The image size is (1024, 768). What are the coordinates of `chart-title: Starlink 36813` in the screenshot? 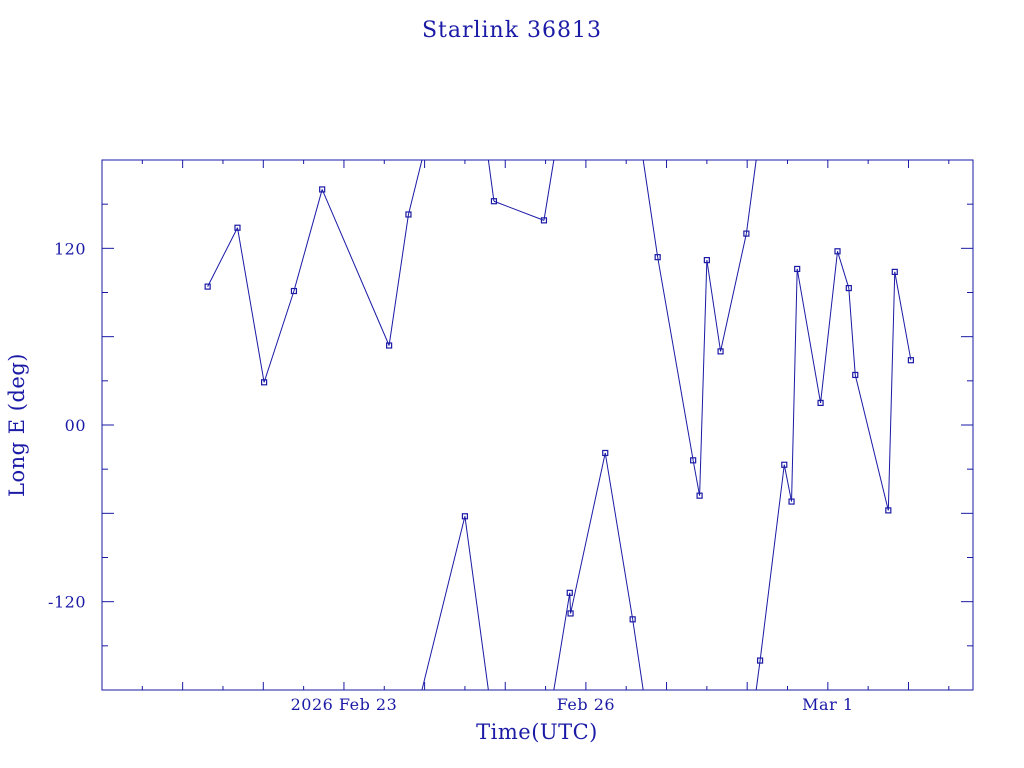 It's located at (512, 30).